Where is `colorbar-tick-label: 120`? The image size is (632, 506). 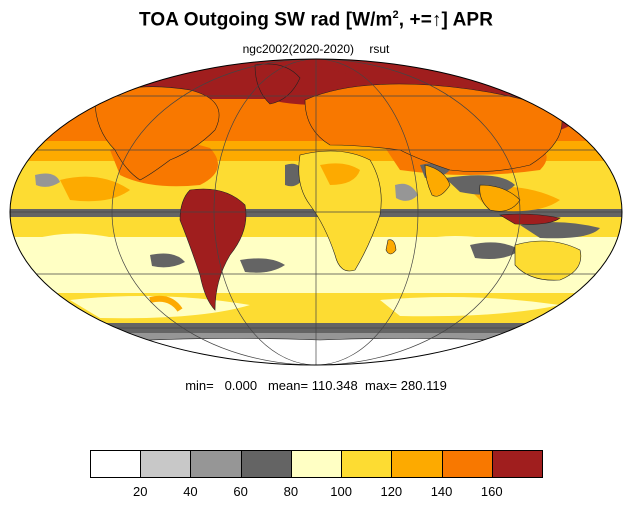
colorbar-tick-label: 120 is located at coordinates (391, 491).